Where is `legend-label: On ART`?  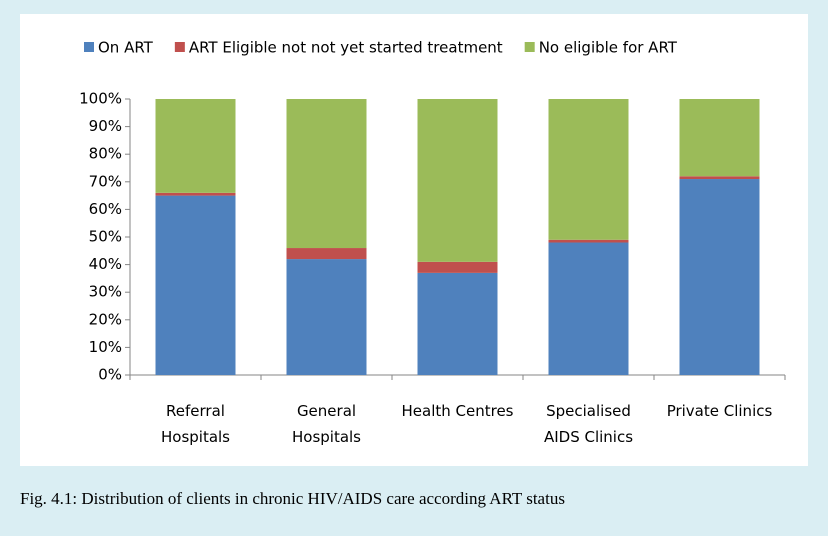 legend-label: On ART is located at coordinates (126, 48).